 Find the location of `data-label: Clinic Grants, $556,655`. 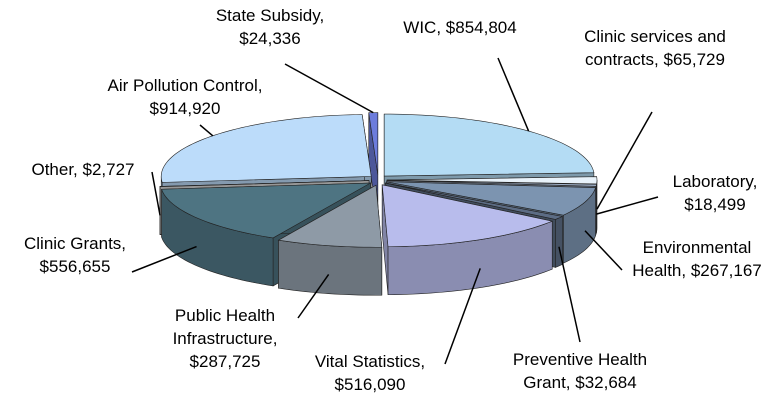

data-label: Clinic Grants, $556,655 is located at coordinates (75, 255).